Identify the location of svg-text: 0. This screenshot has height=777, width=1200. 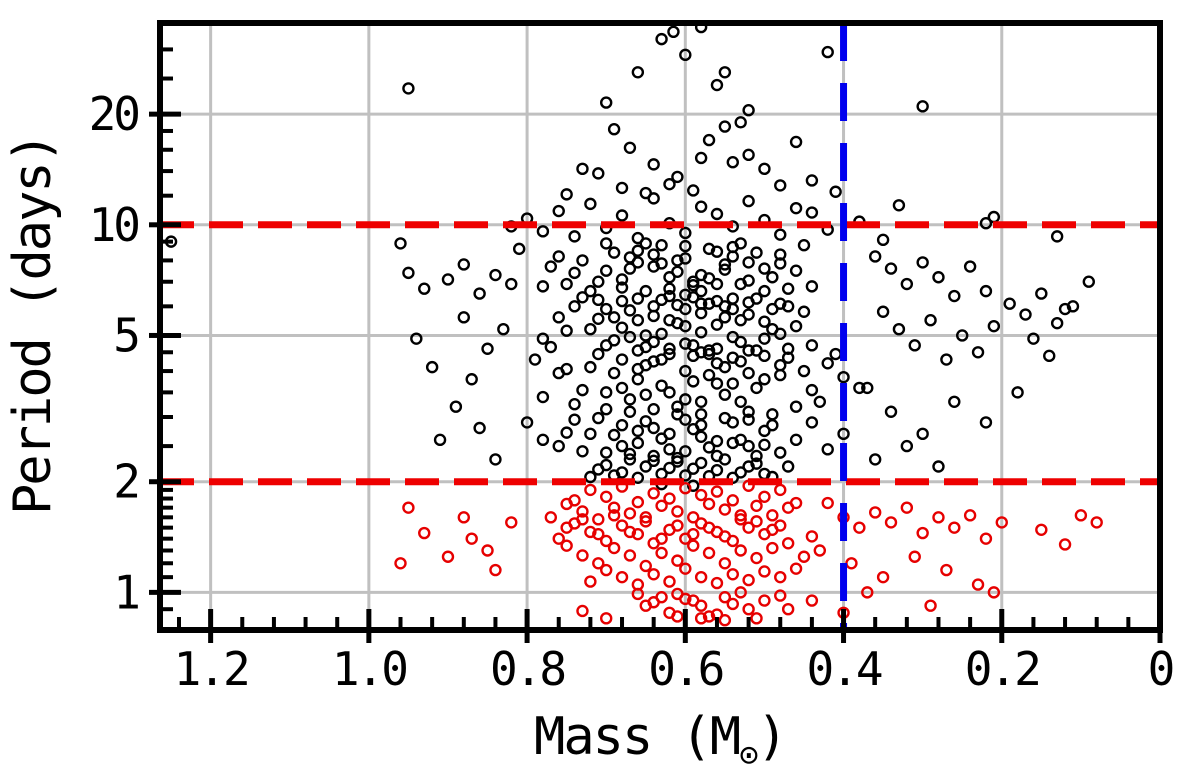
(1160, 669).